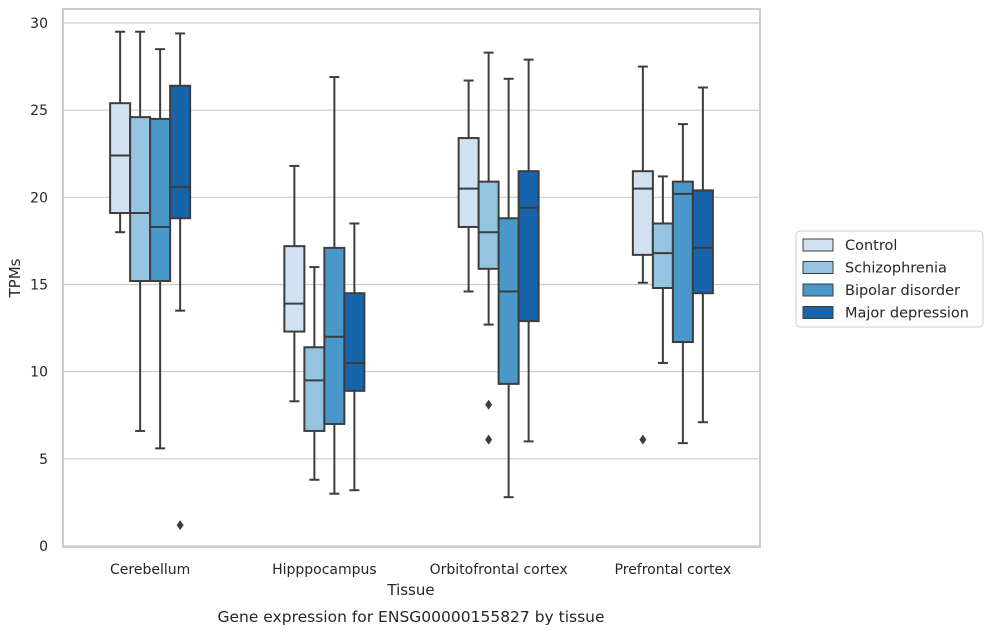 This screenshot has height=634, width=993. I want to click on y-tick-label: 15, so click(39, 286).